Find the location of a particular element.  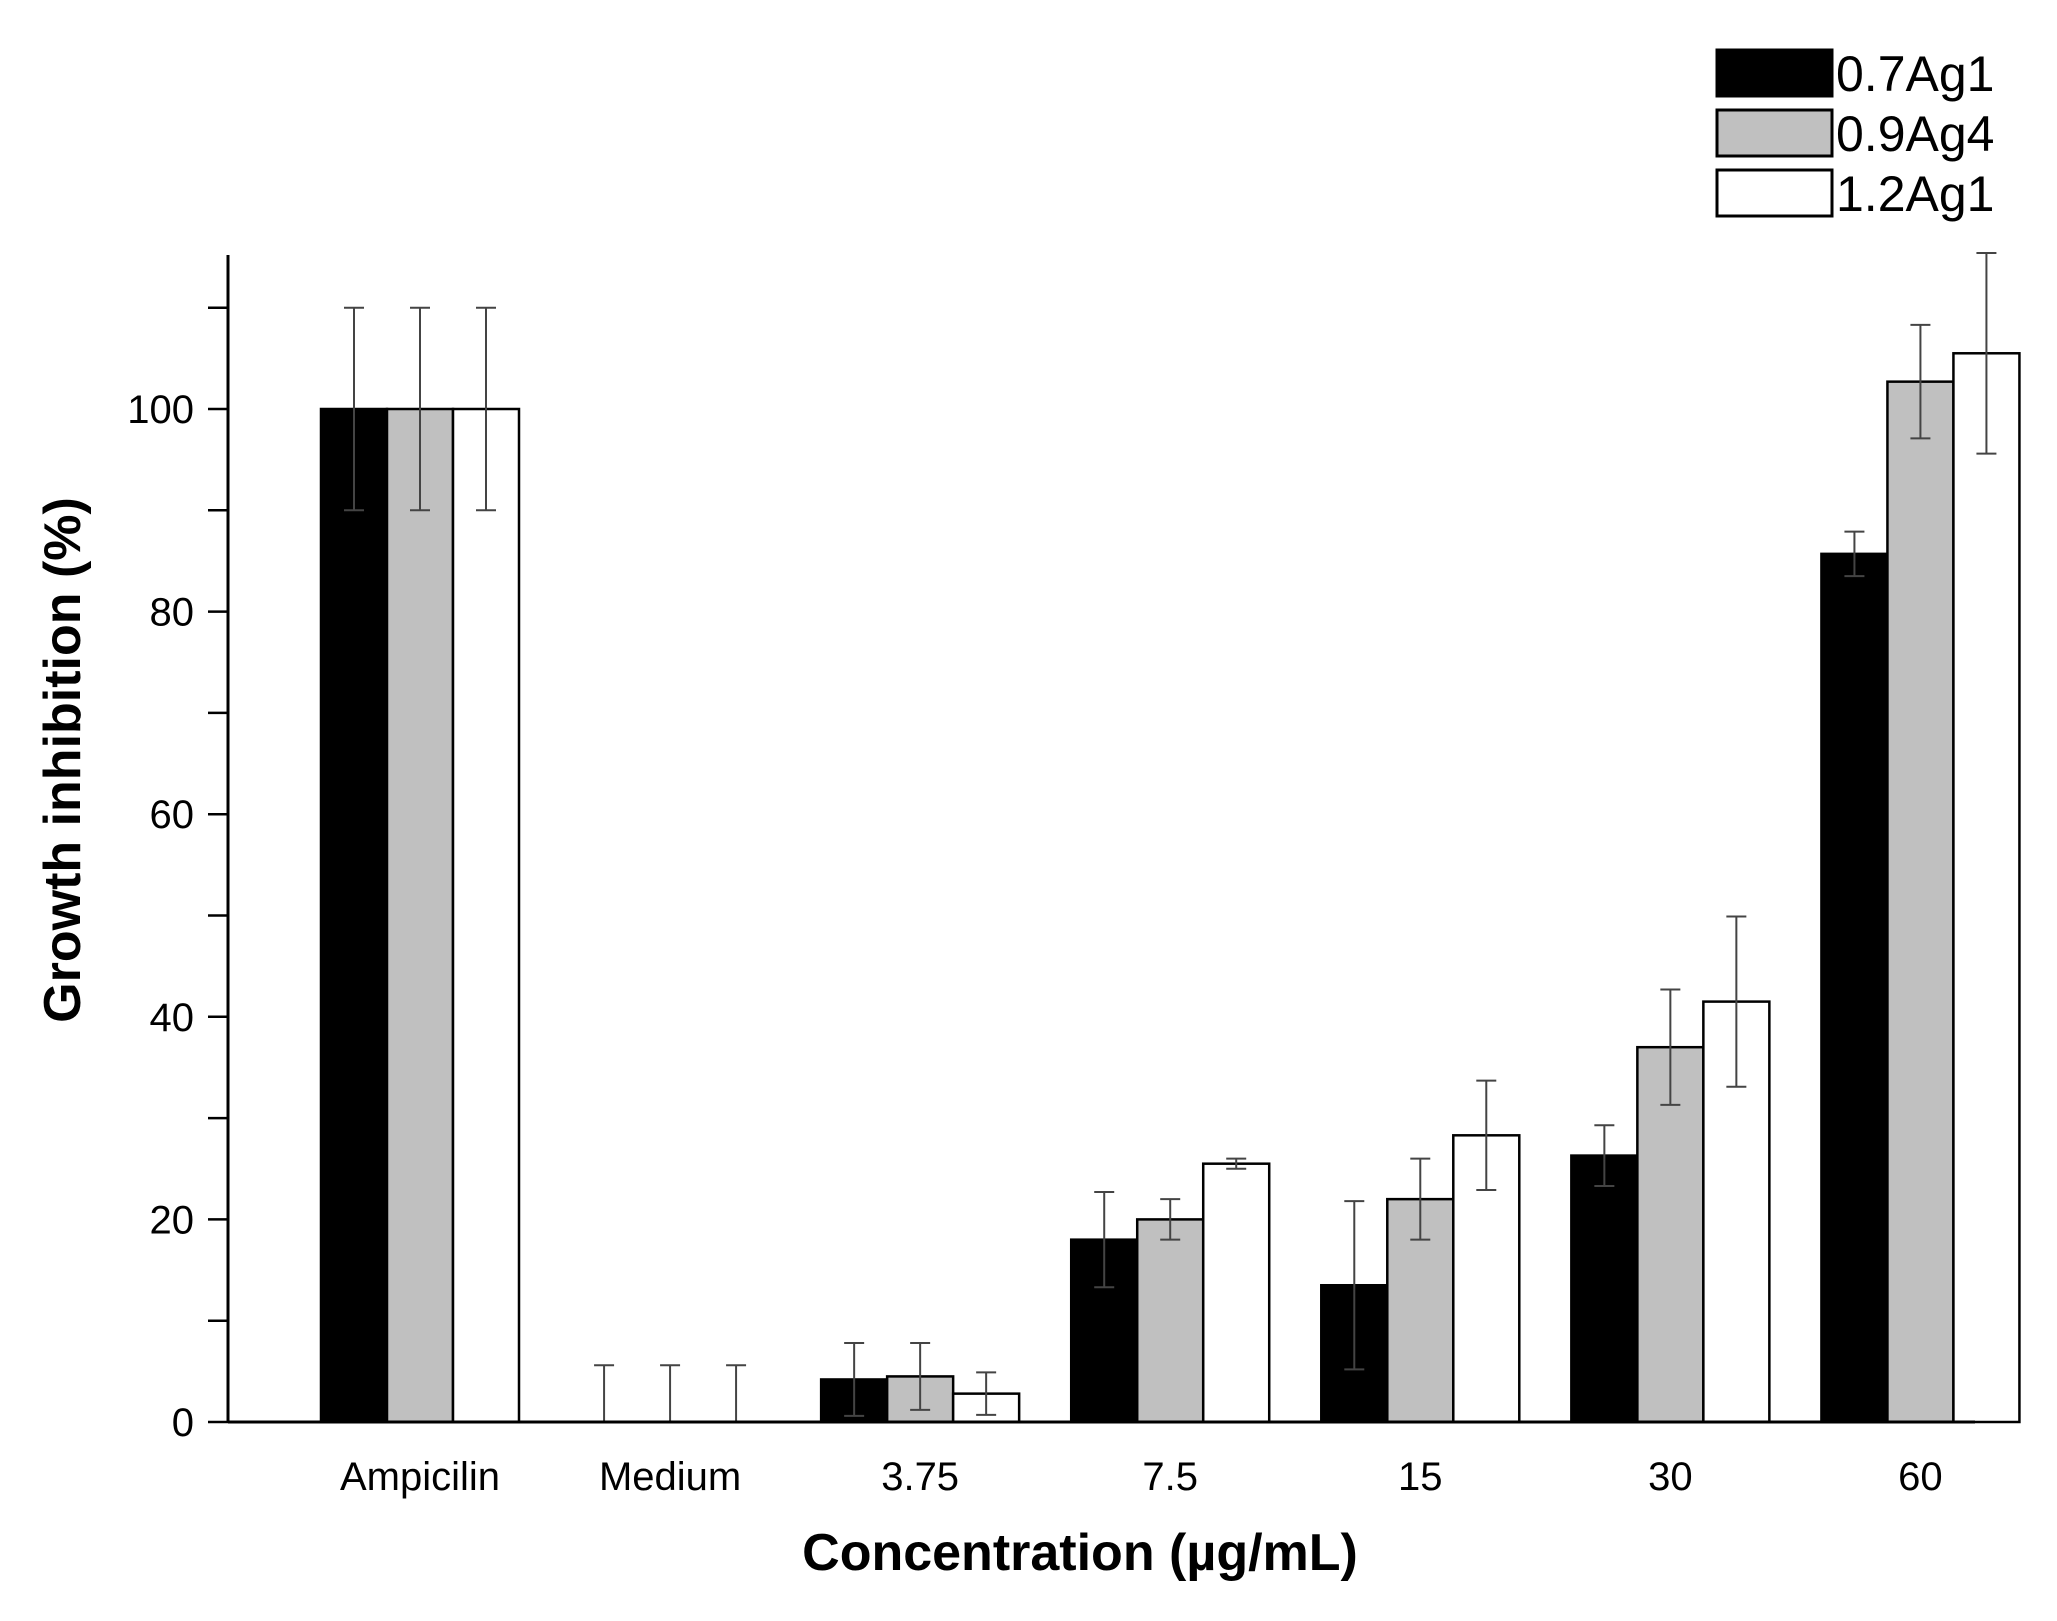

y-tick-label: 80 is located at coordinates (172, 613).